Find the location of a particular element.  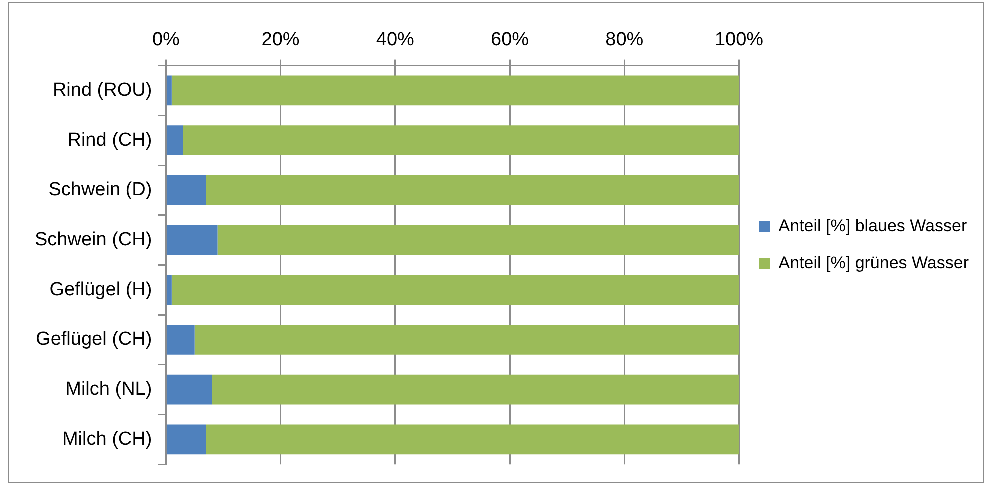

y-tick-label: Schwein (D) is located at coordinates (100, 190).